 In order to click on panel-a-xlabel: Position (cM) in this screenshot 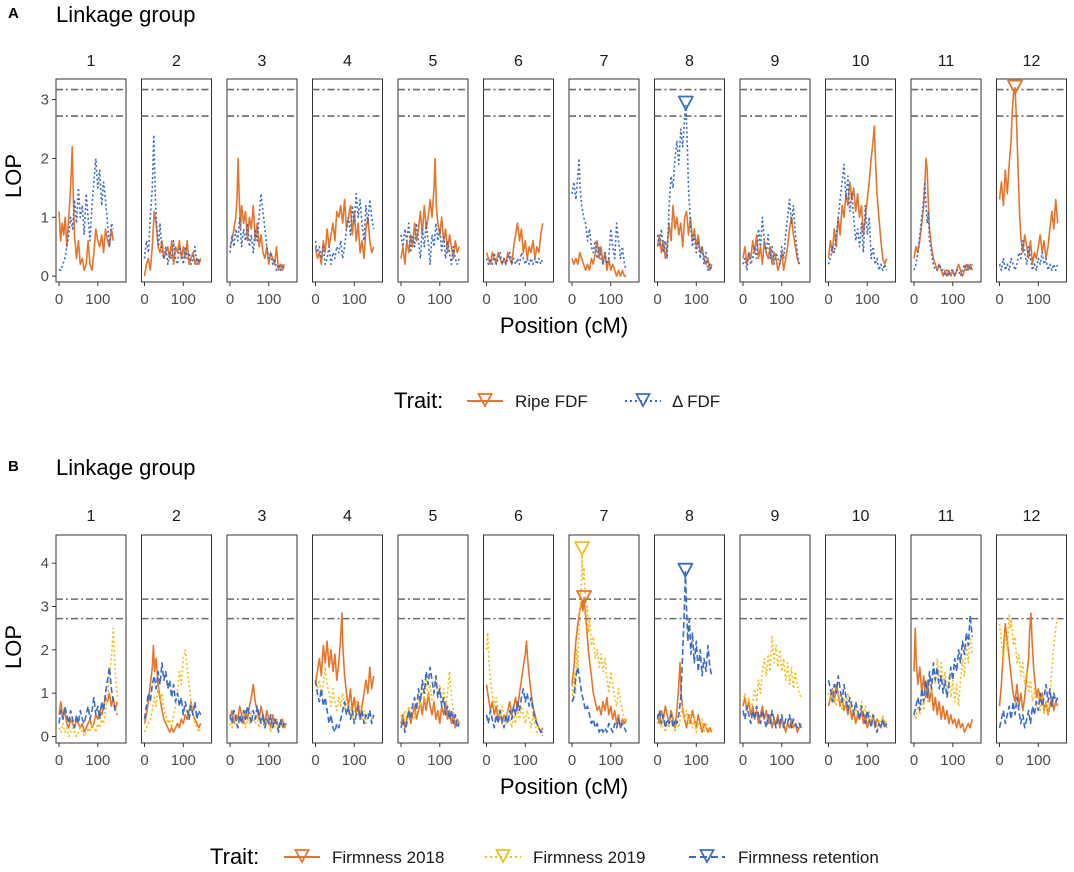, I will do `click(564, 325)`.